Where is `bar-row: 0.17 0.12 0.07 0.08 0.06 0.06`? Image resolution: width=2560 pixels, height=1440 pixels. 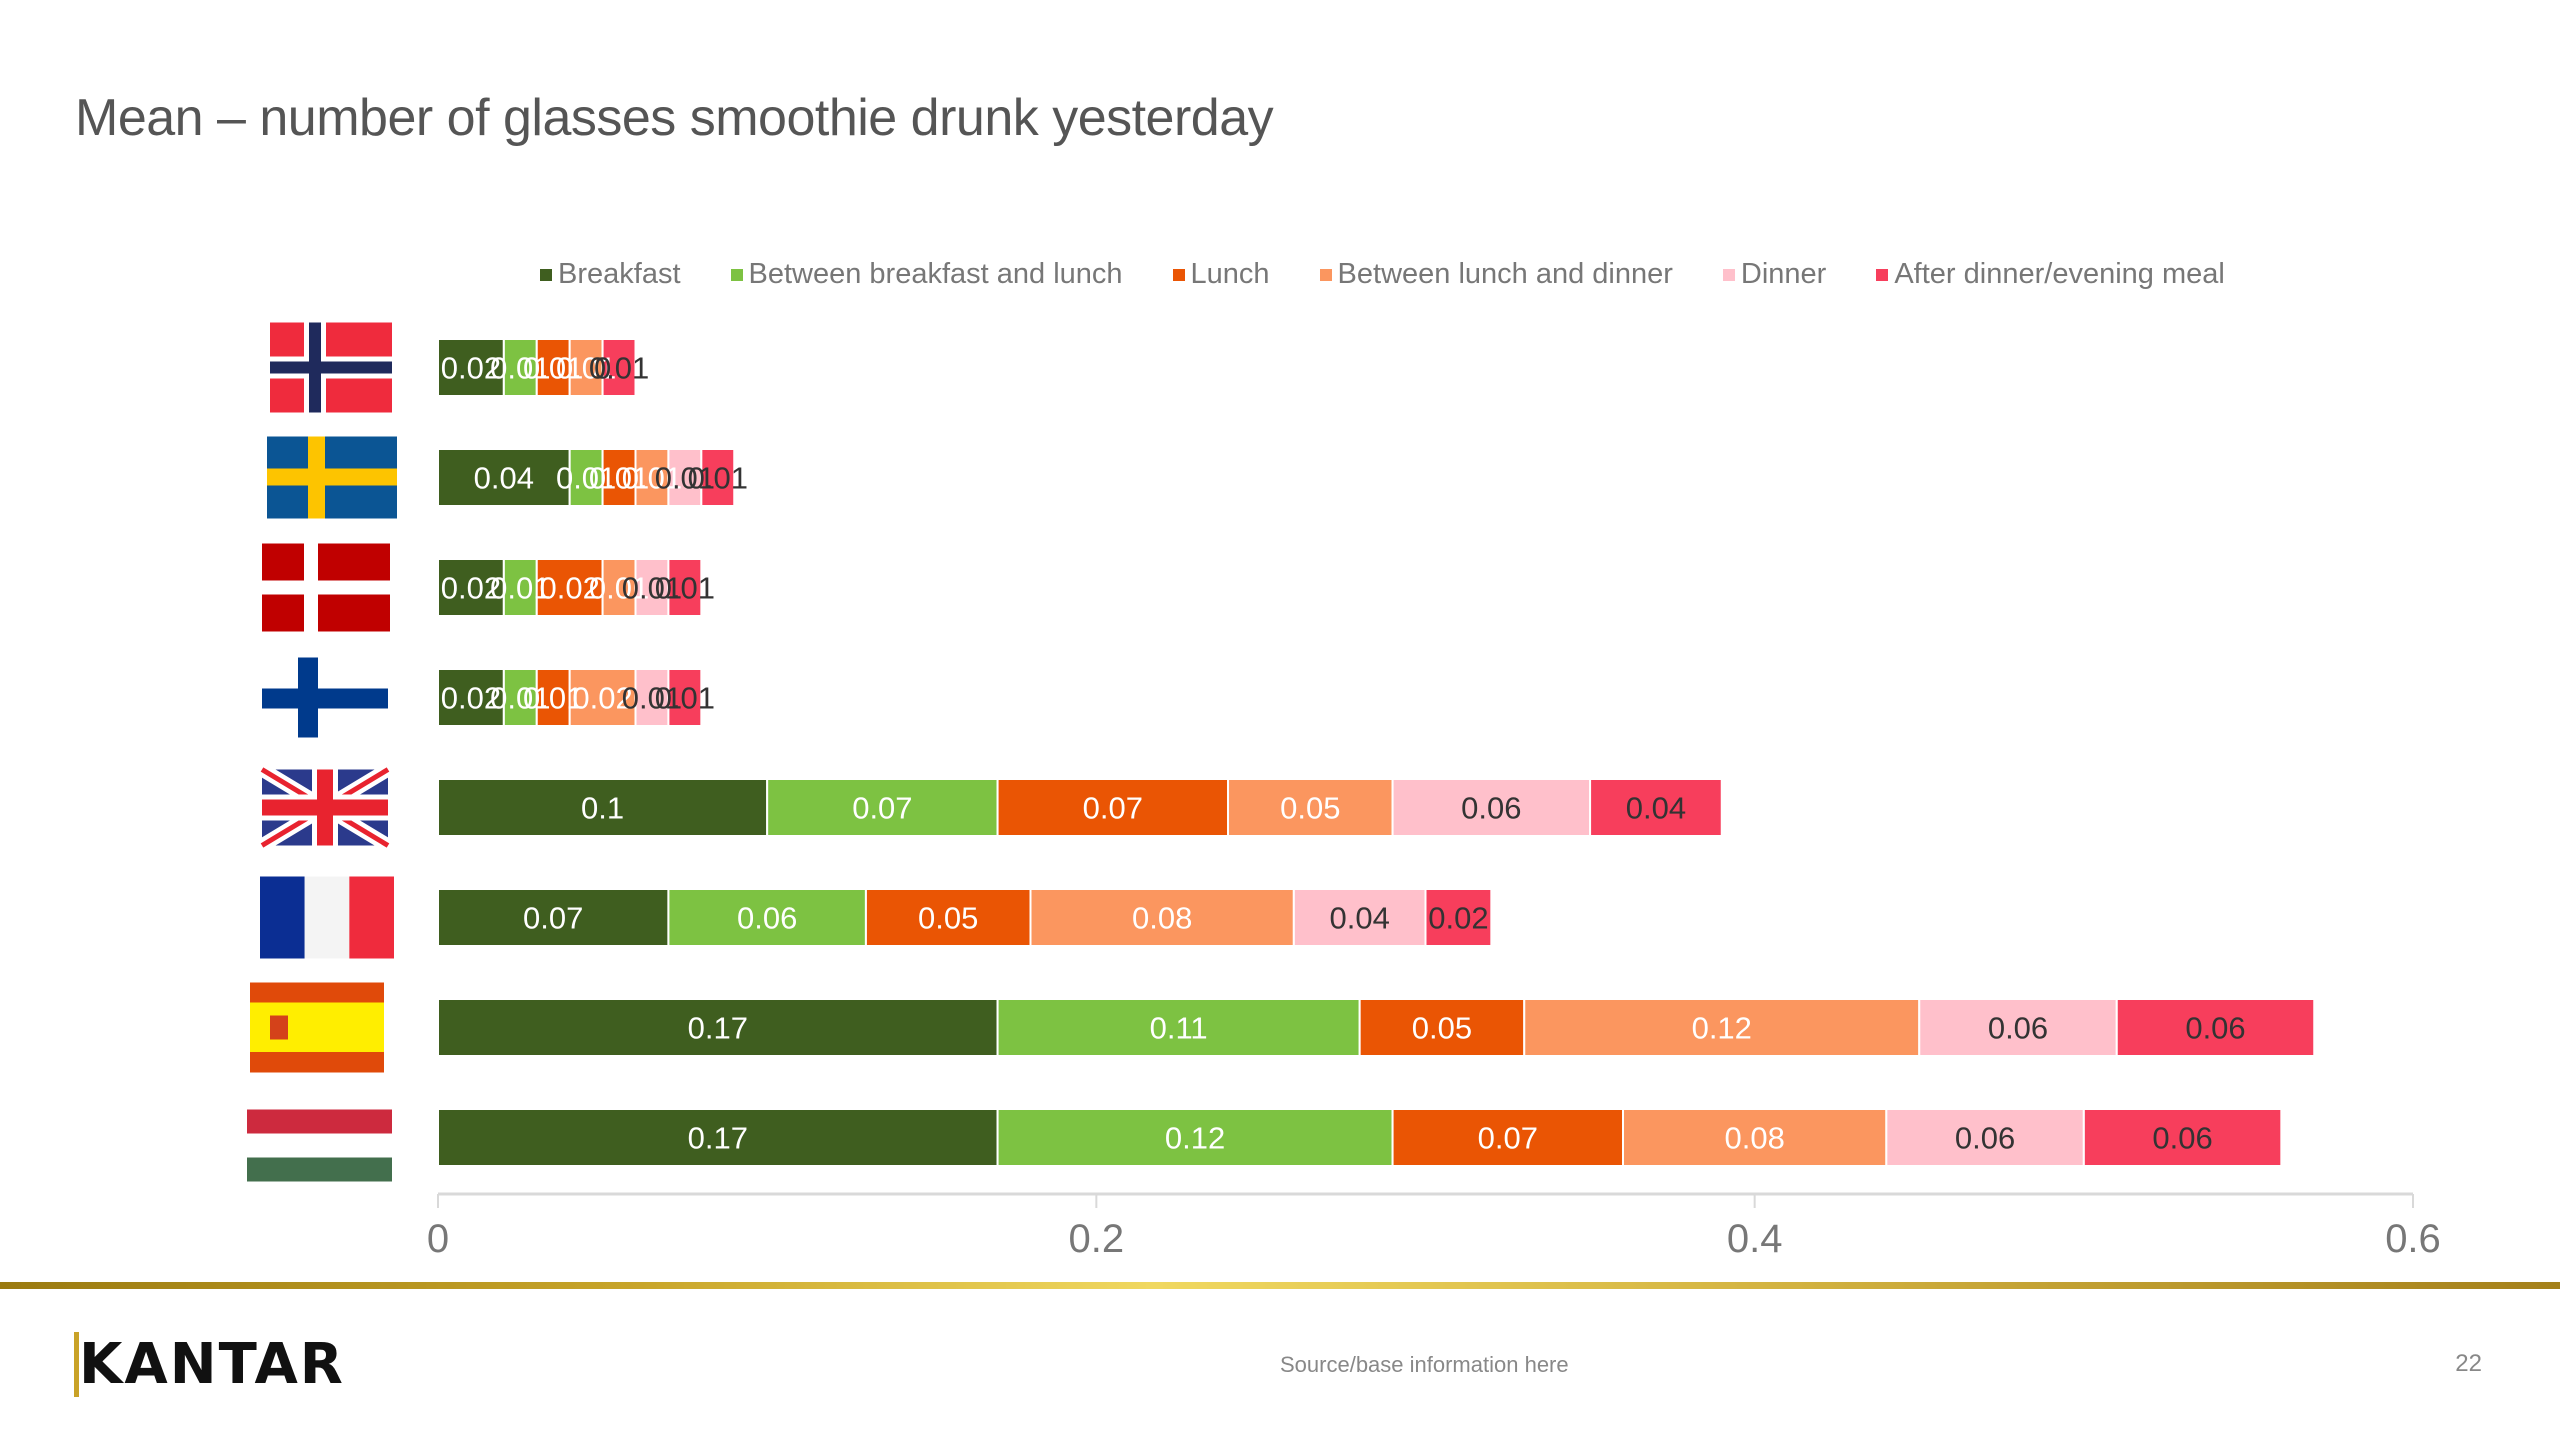 bar-row: 0.17 0.12 0.07 0.08 0.06 0.06 is located at coordinates (1360, 1137).